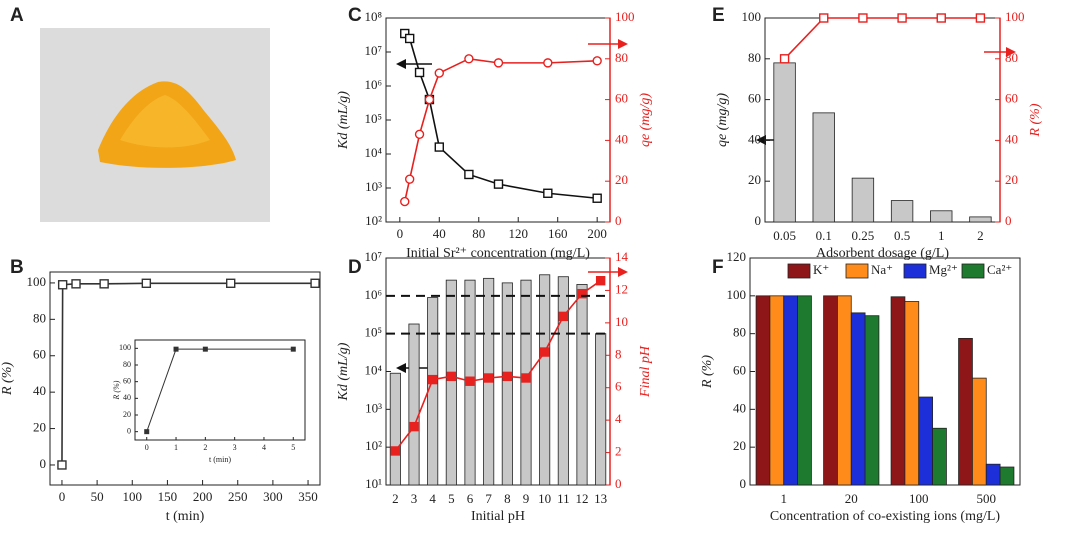  What do you see at coordinates (987, 498) in the screenshot?
I see `x-tick-label: 500` at bounding box center [987, 498].